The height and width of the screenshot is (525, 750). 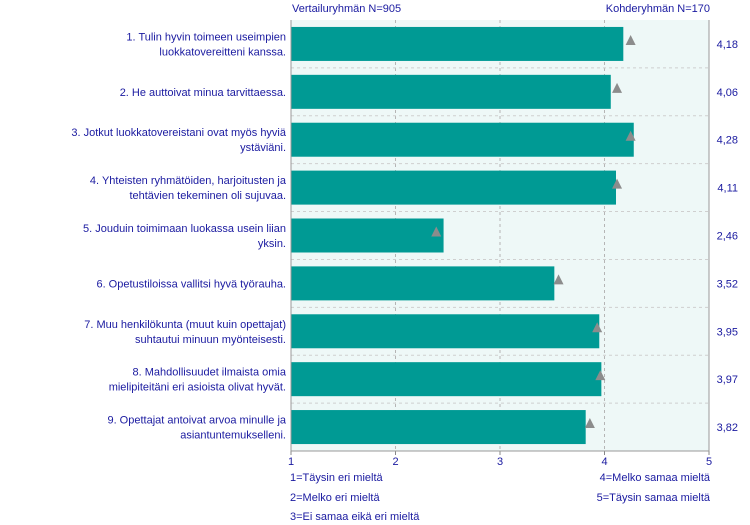 What do you see at coordinates (727, 189) in the screenshot?
I see `value-label: 4,11` at bounding box center [727, 189].